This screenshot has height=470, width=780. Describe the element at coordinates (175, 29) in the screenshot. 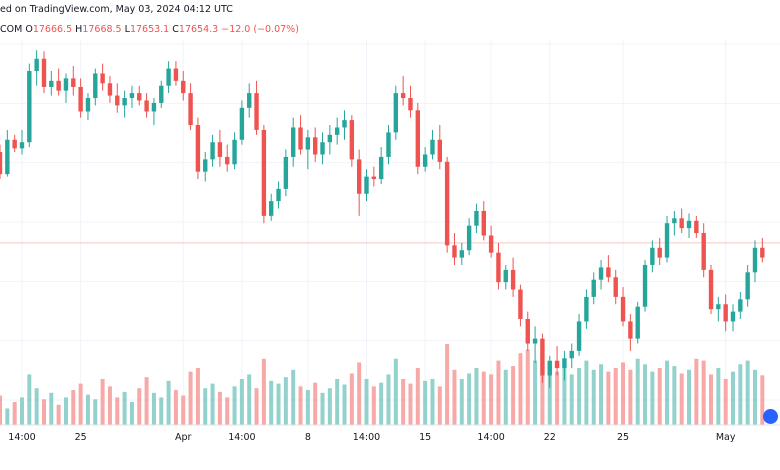

I see `close-label: C` at that location.